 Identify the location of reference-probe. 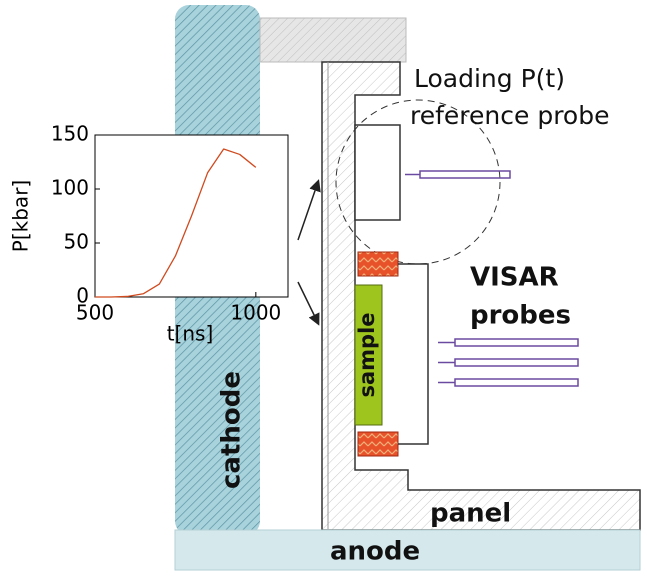
(458, 174).